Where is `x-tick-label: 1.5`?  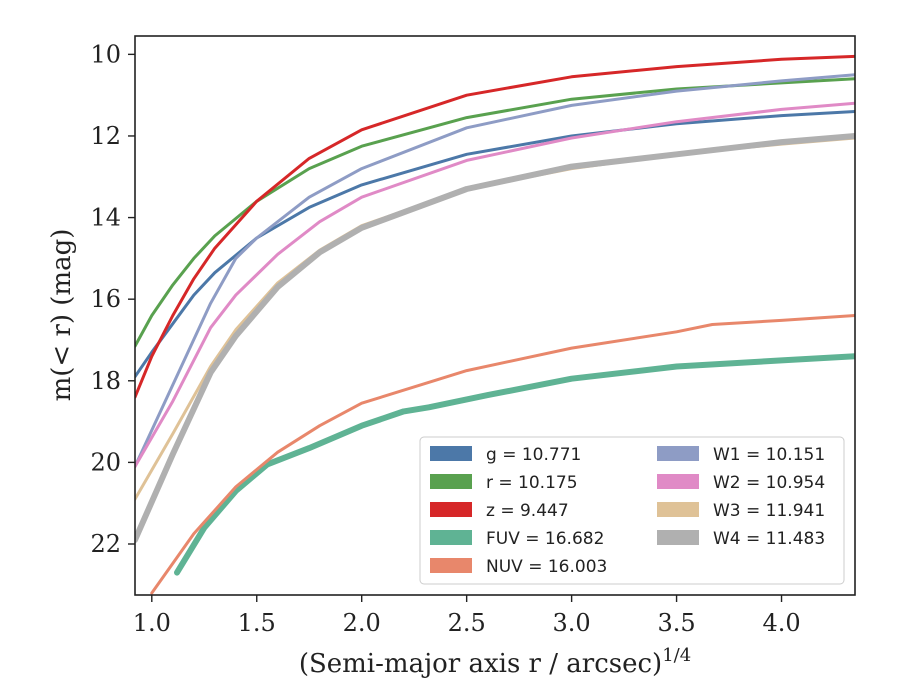
x-tick-label: 1.5 is located at coordinates (257, 623).